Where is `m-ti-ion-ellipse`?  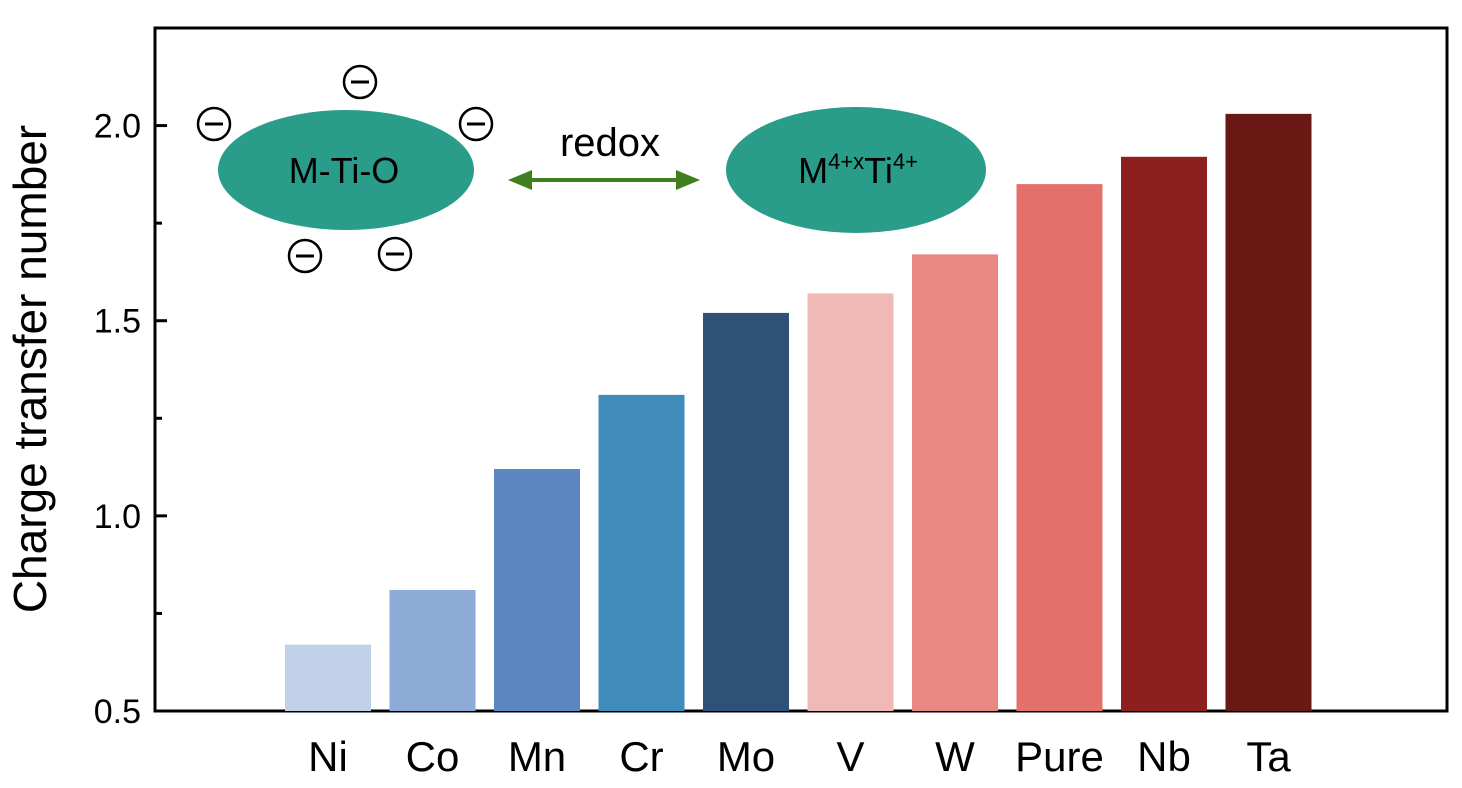
m-ti-ion-ellipse is located at coordinates (856, 170).